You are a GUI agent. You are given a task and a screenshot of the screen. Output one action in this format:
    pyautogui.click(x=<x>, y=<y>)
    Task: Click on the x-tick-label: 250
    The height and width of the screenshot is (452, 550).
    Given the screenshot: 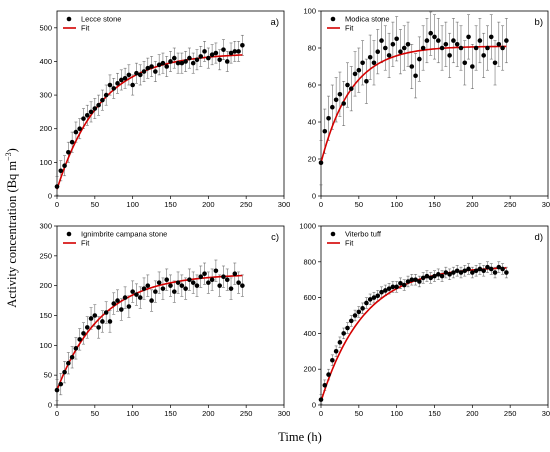 What is the action you would take?
    pyautogui.click(x=510, y=204)
    